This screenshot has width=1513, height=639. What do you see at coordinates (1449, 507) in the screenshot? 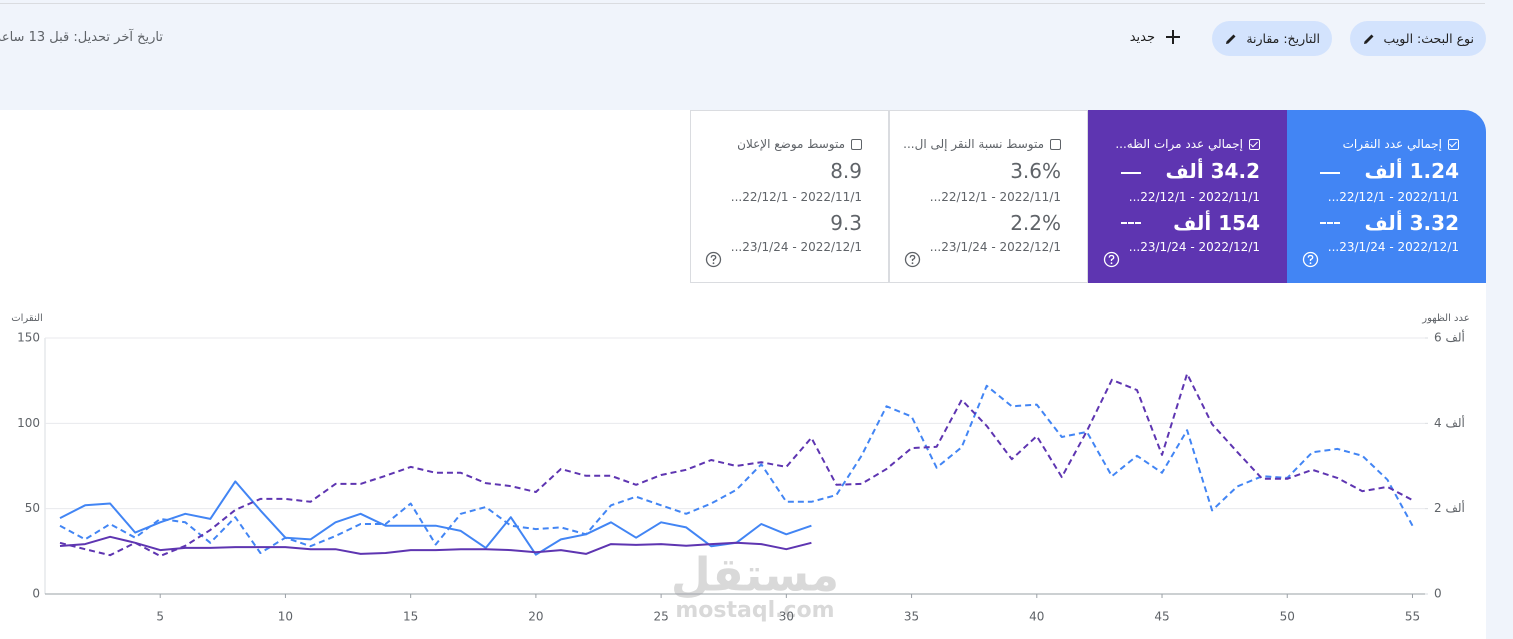
I see `y2-tick-label: 2 ألف` at bounding box center [1449, 507].